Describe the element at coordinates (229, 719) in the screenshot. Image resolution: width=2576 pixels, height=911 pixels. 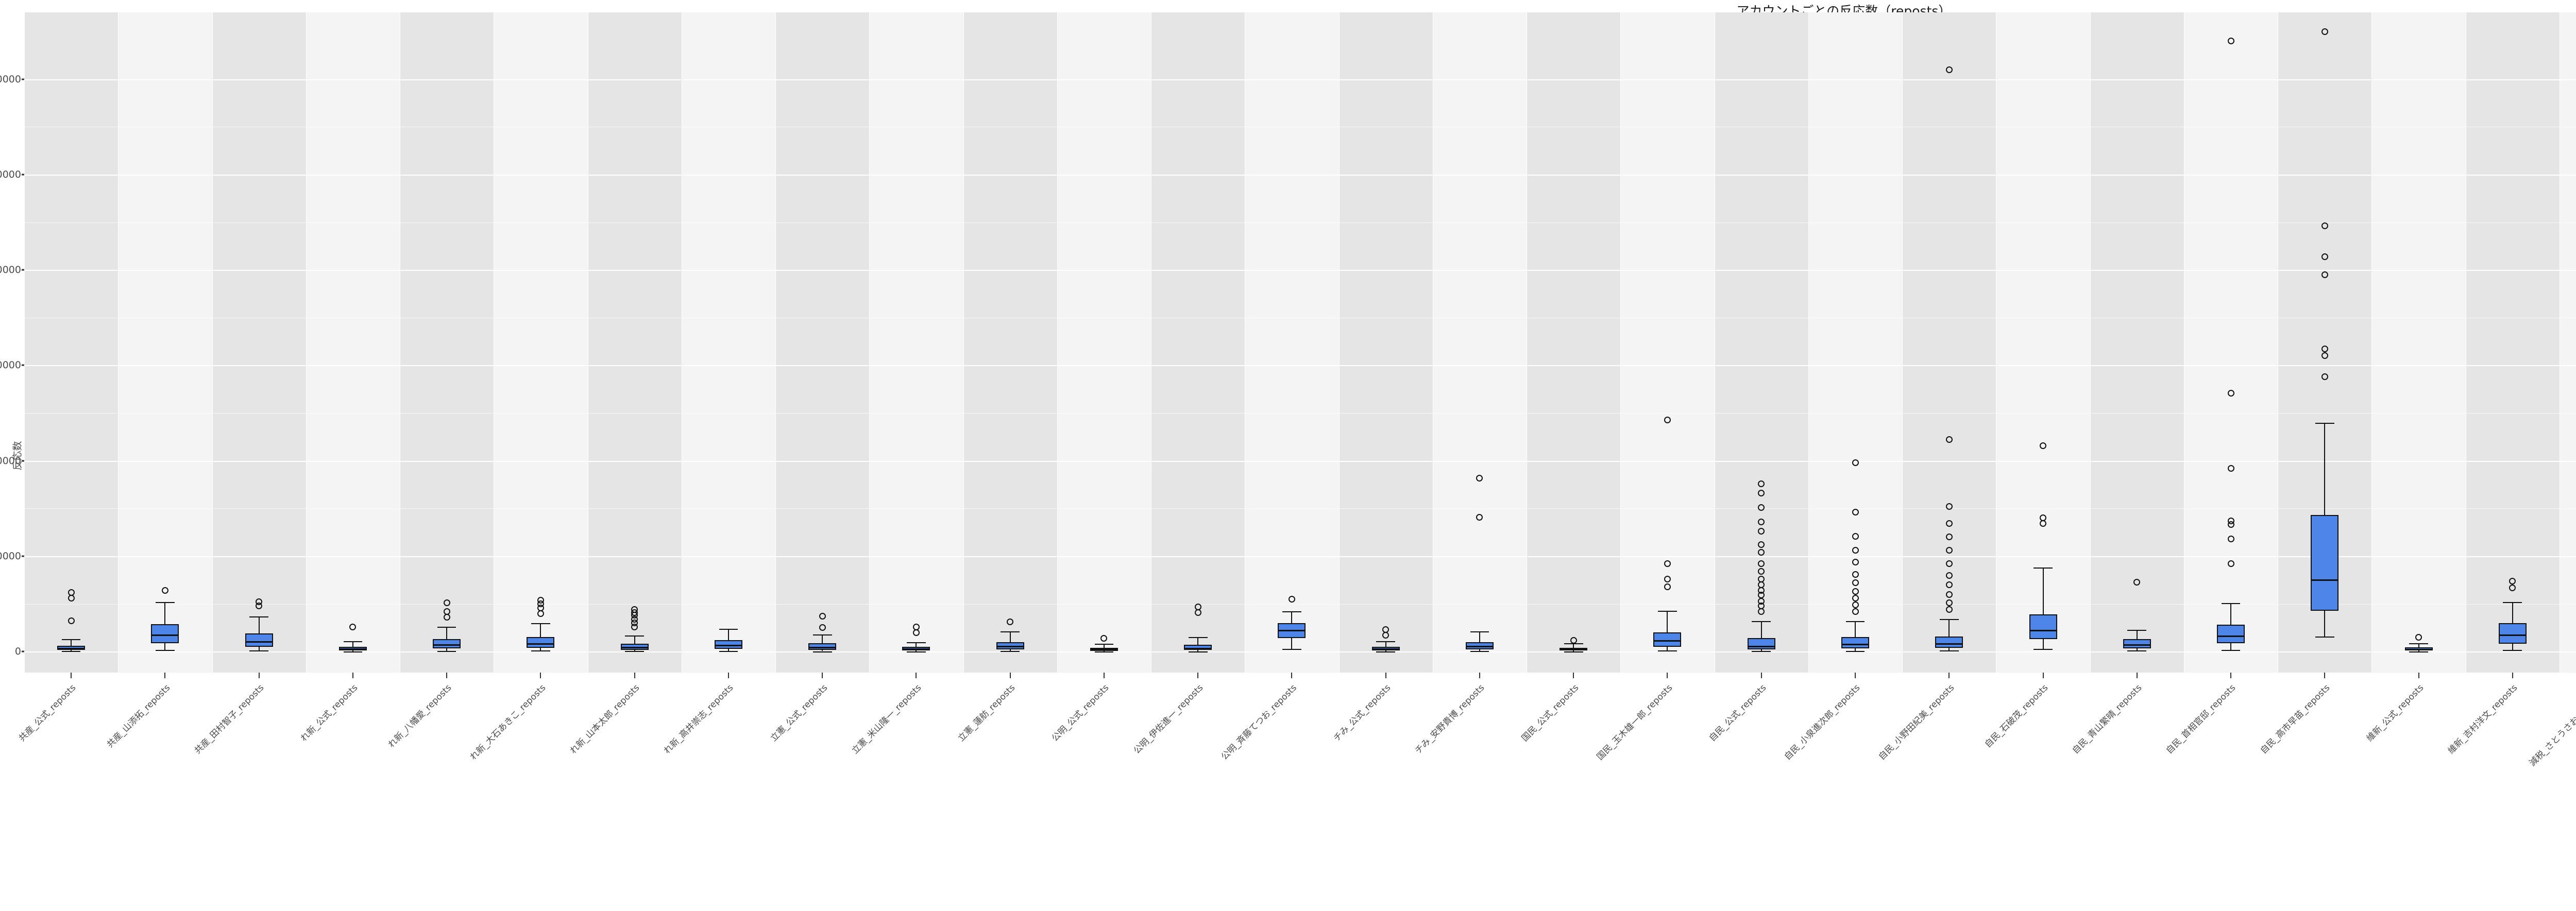
I see `x-axis-tick-label: 共産_田村智子_reposts` at that location.